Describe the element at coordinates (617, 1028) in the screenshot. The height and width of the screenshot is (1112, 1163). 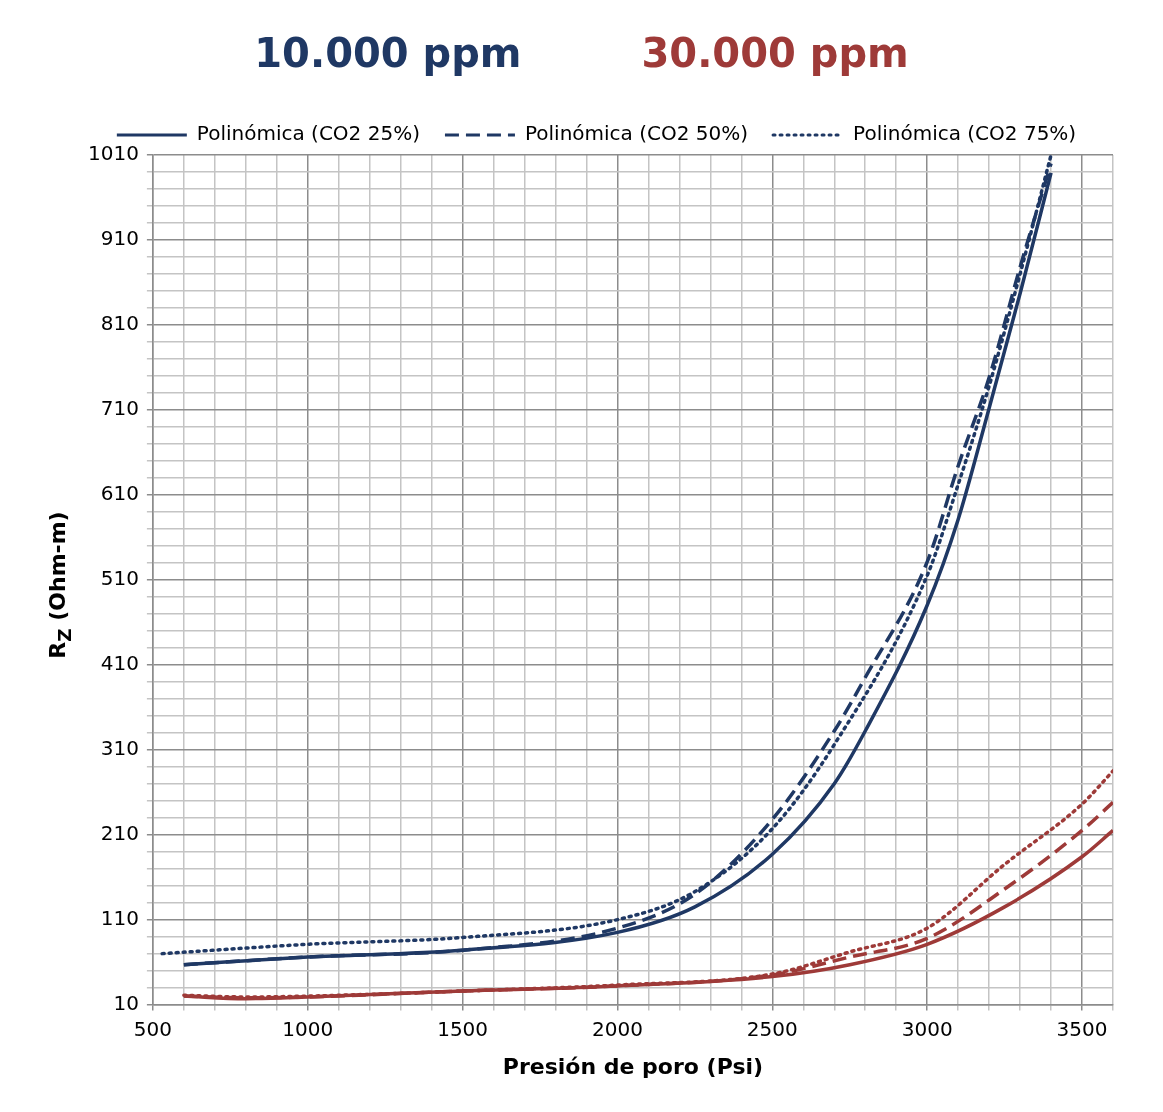
I see `x-tick-label: 2000` at that location.